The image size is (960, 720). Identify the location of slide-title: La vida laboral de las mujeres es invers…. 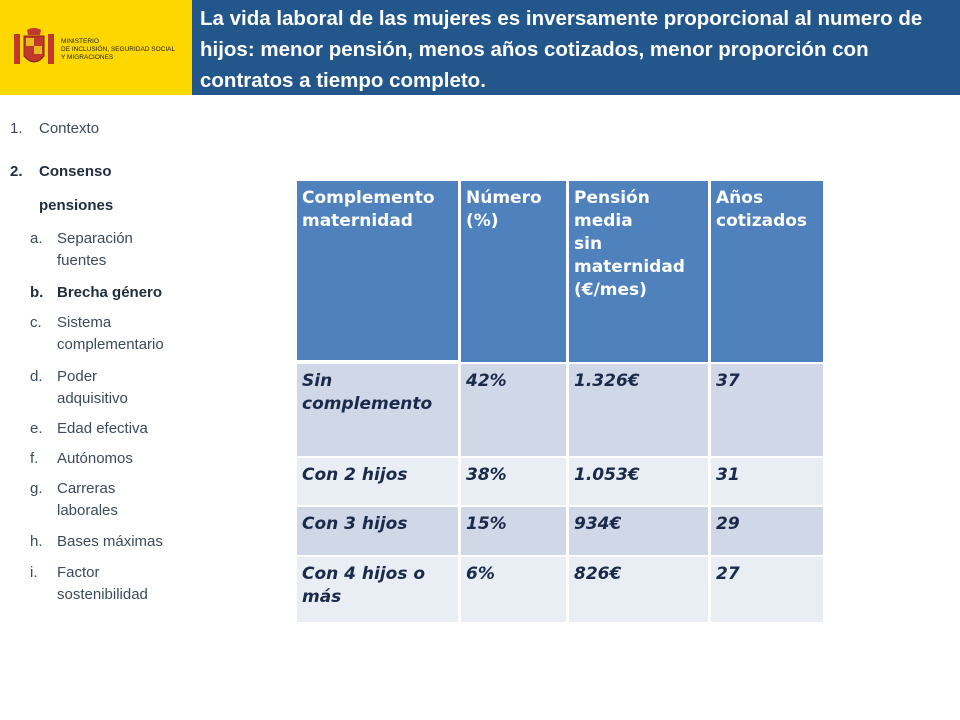
(561, 49).